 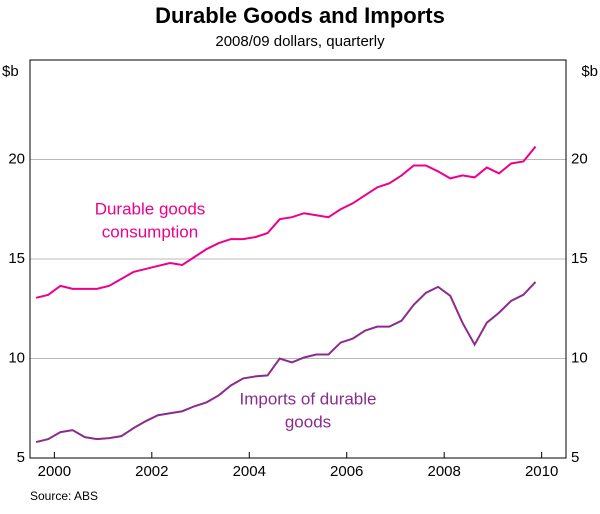 What do you see at coordinates (21, 457) in the screenshot?
I see `y-tick-label: 5` at bounding box center [21, 457].